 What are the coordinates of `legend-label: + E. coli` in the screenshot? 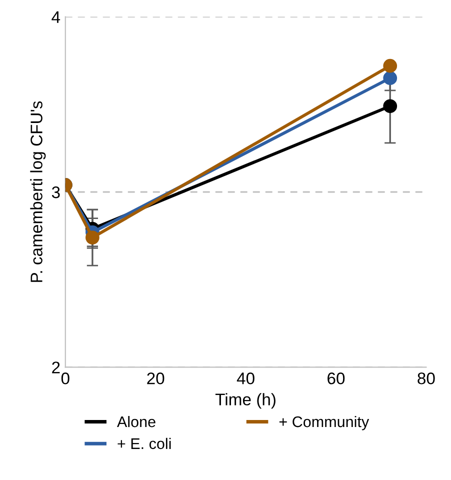 It's located at (144, 444).